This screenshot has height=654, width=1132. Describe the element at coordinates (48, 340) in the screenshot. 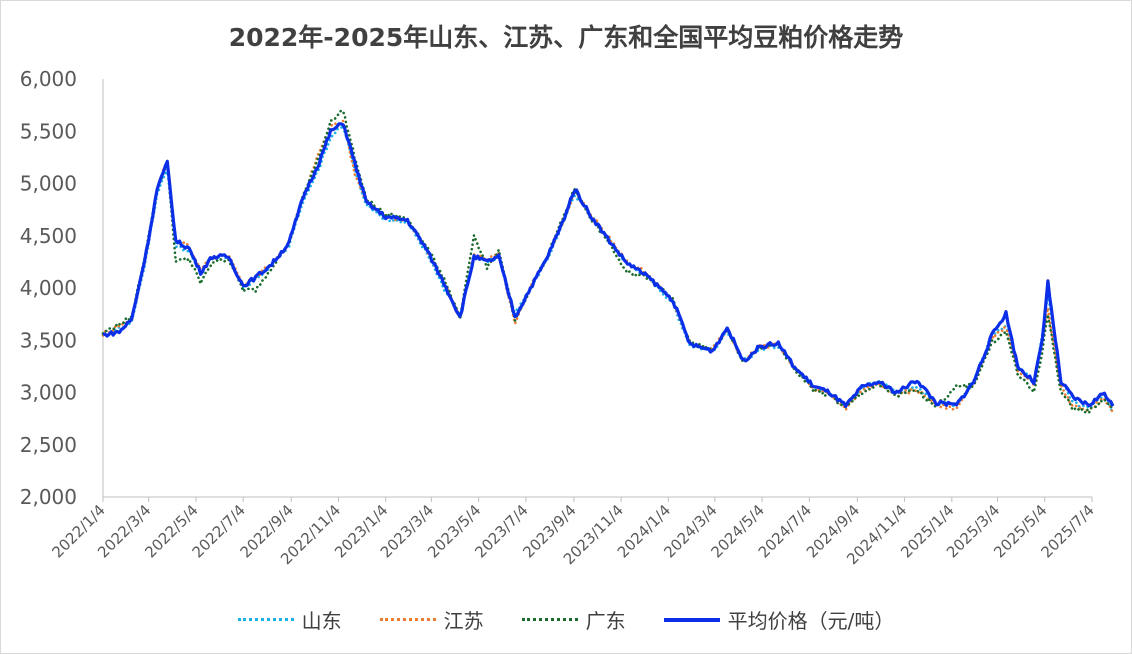

I see `y-tick-label: 3,500` at that location.